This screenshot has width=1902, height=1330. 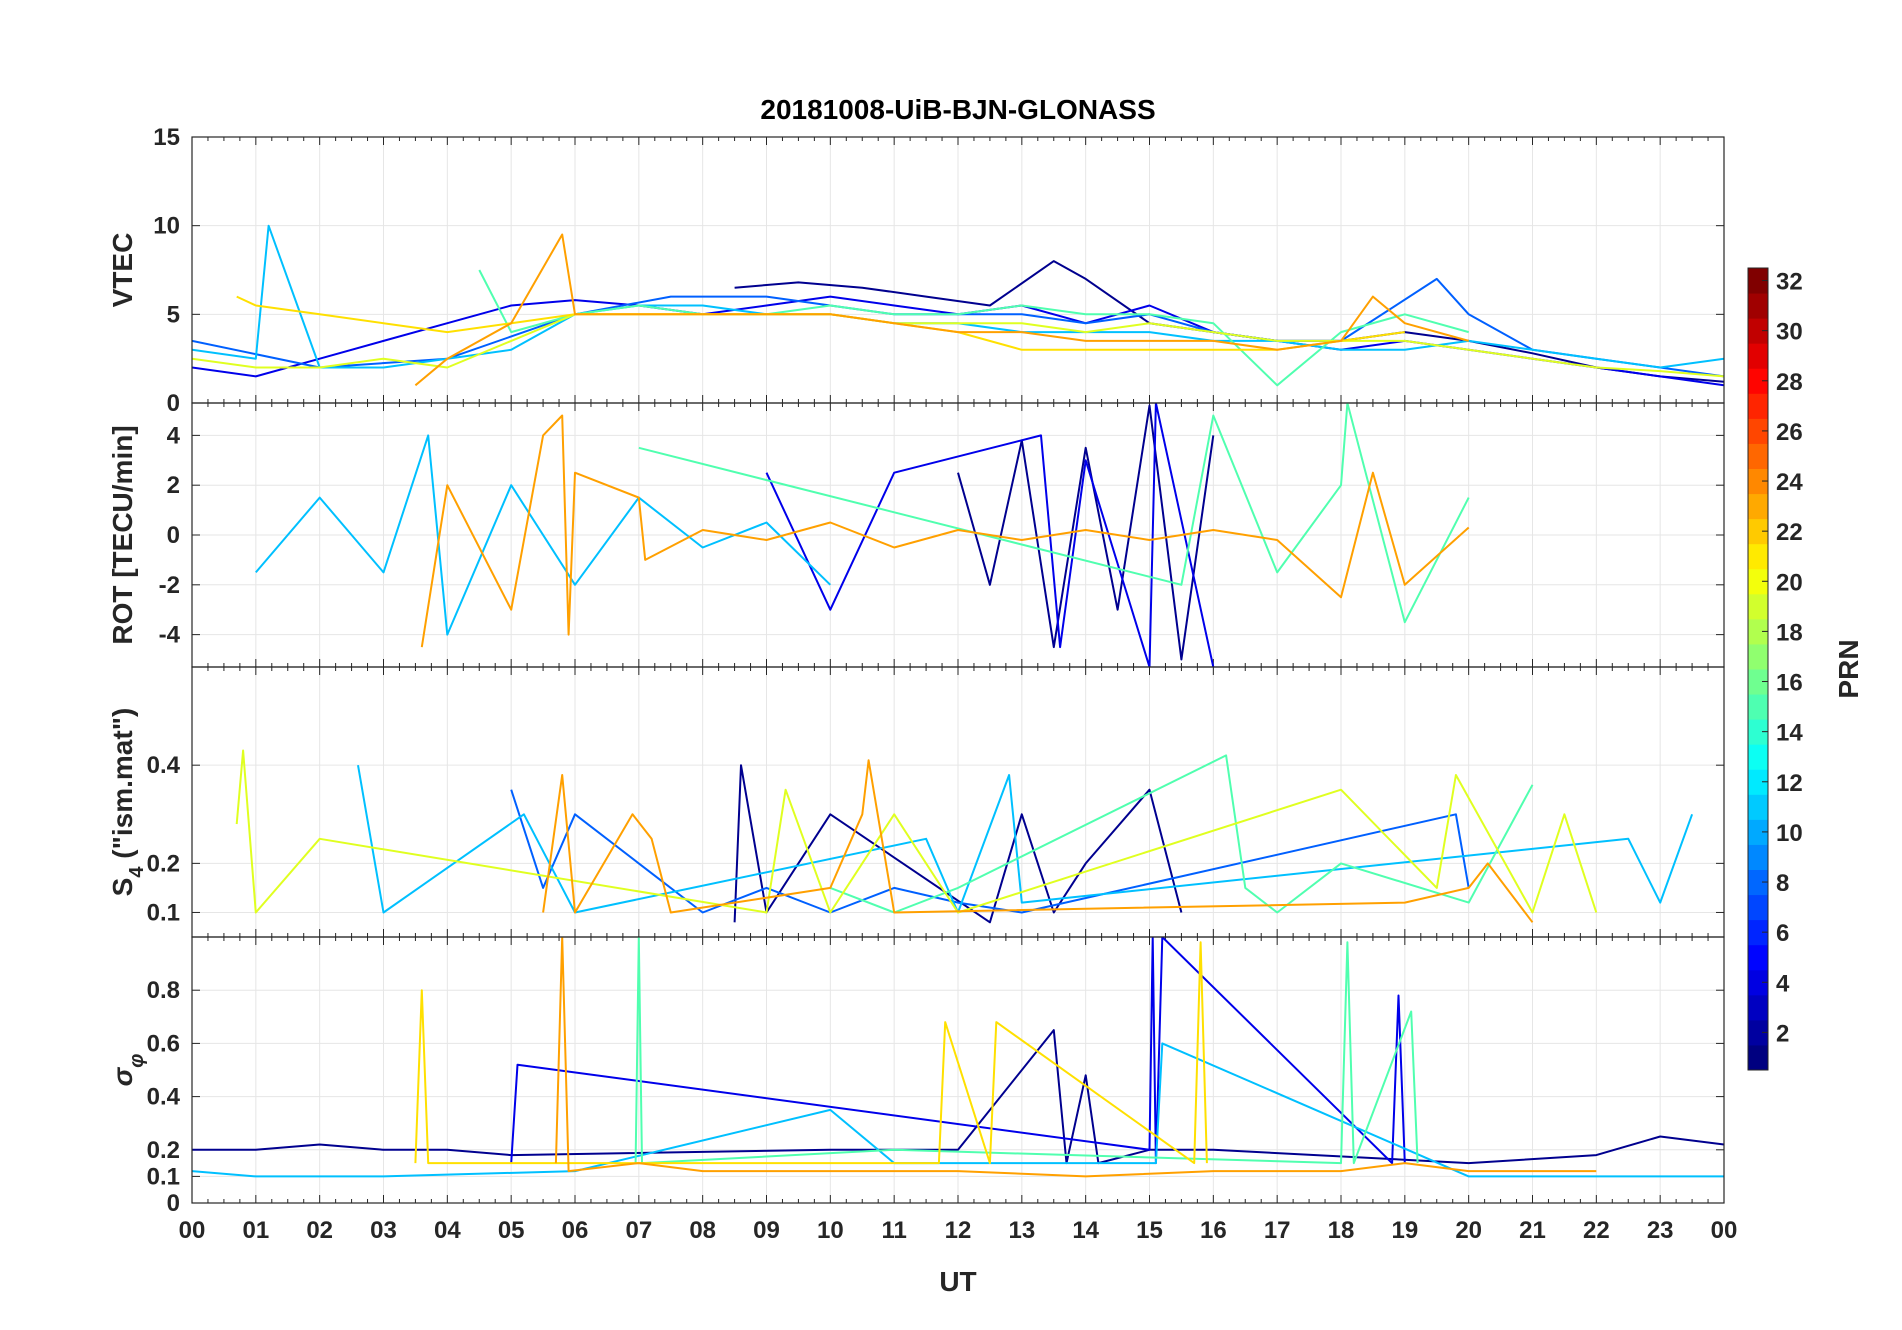 I want to click on y-tick-label: 0.4, so click(x=164, y=1097).